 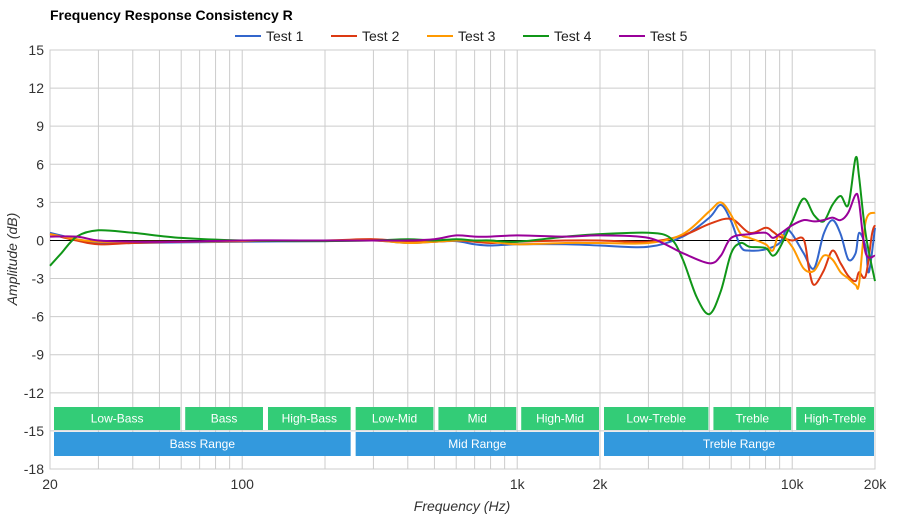 What do you see at coordinates (573, 36) in the screenshot?
I see `legend-label-test-4: Test 4` at bounding box center [573, 36].